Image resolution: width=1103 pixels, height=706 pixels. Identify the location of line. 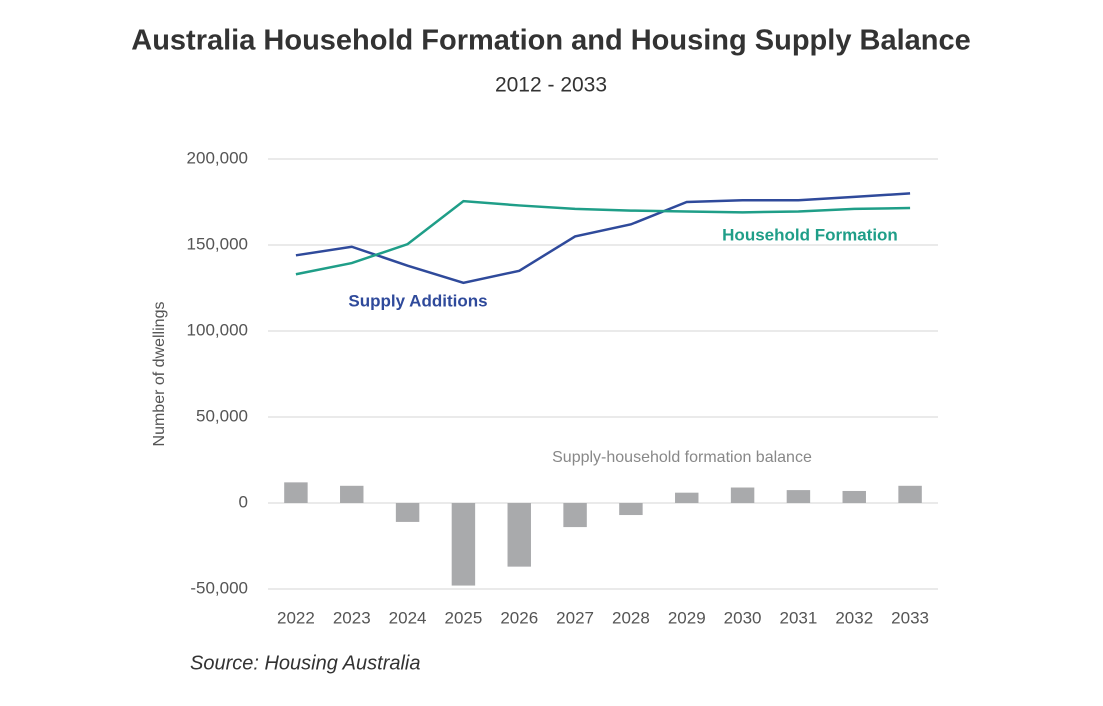
(603, 238).